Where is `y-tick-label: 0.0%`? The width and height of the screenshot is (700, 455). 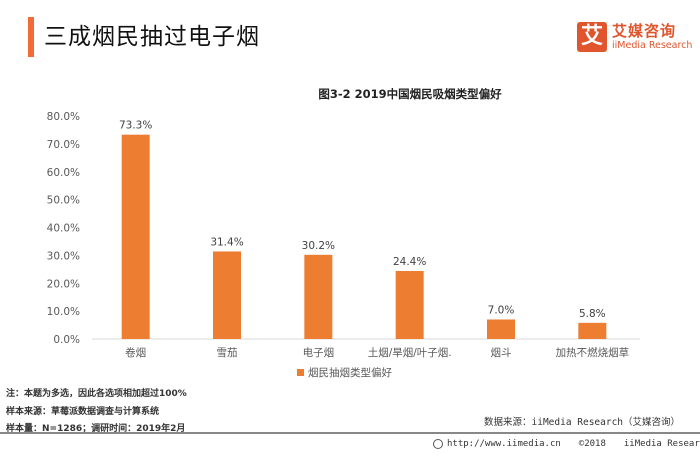 y-tick-label: 0.0% is located at coordinates (66, 340).